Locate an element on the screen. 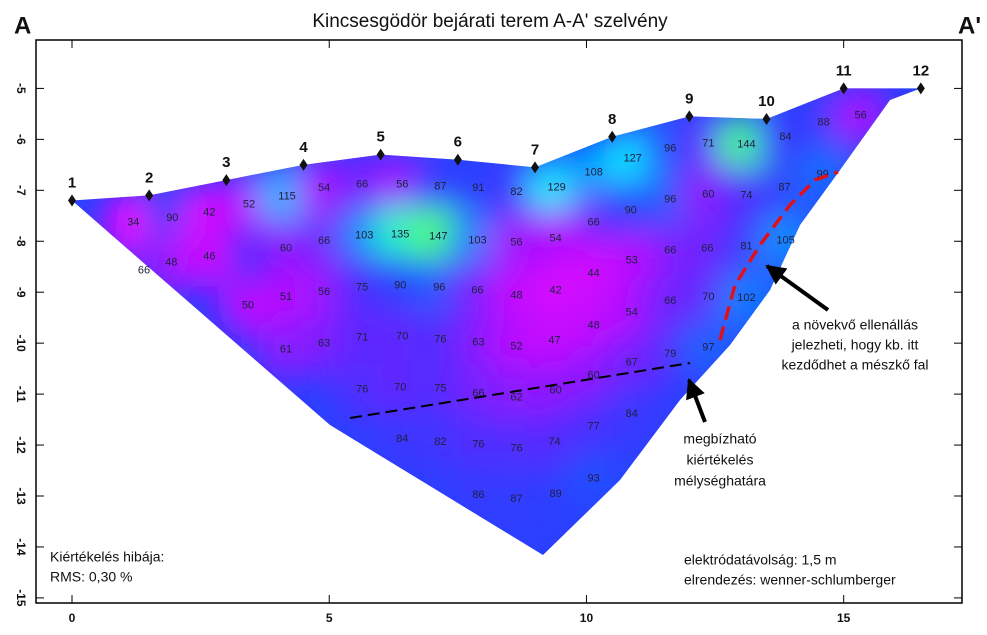 The image size is (987, 635). annotation: kiértékelés is located at coordinates (720, 460).